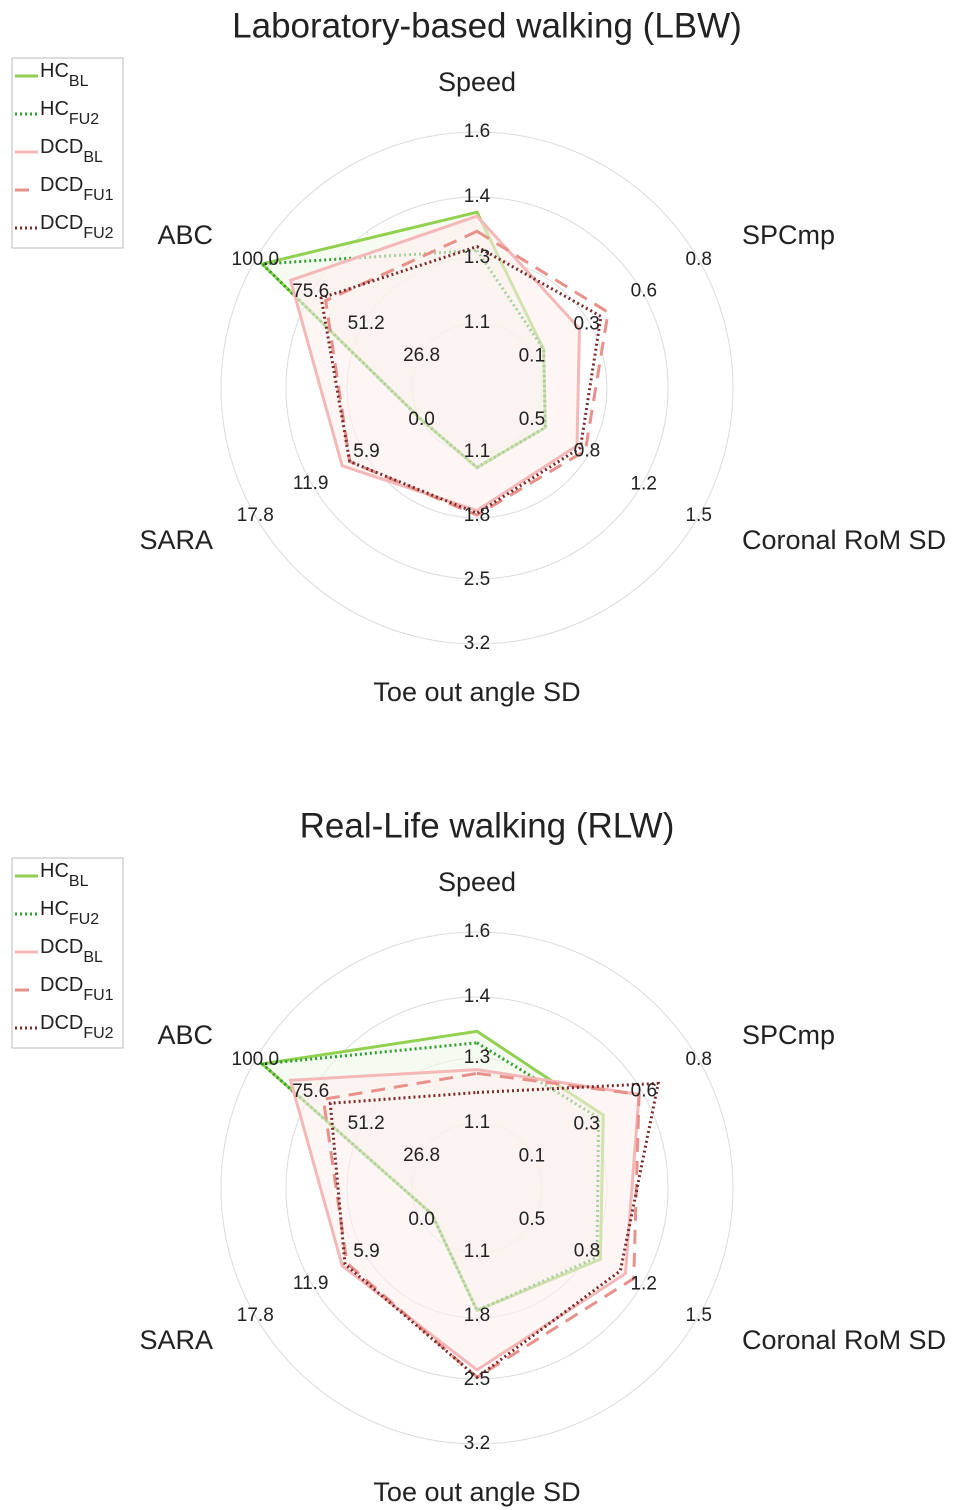 The width and height of the screenshot is (971, 1510). I want to click on tick-label: 51.2, so click(366, 323).